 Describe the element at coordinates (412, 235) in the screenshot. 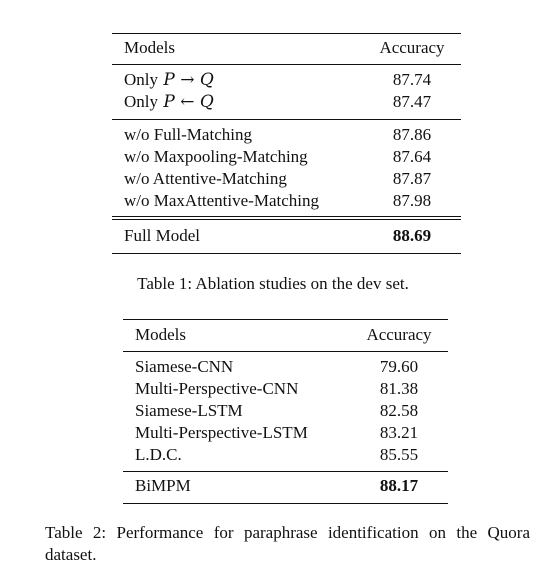

I see `accuracy-value: 88.69` at that location.